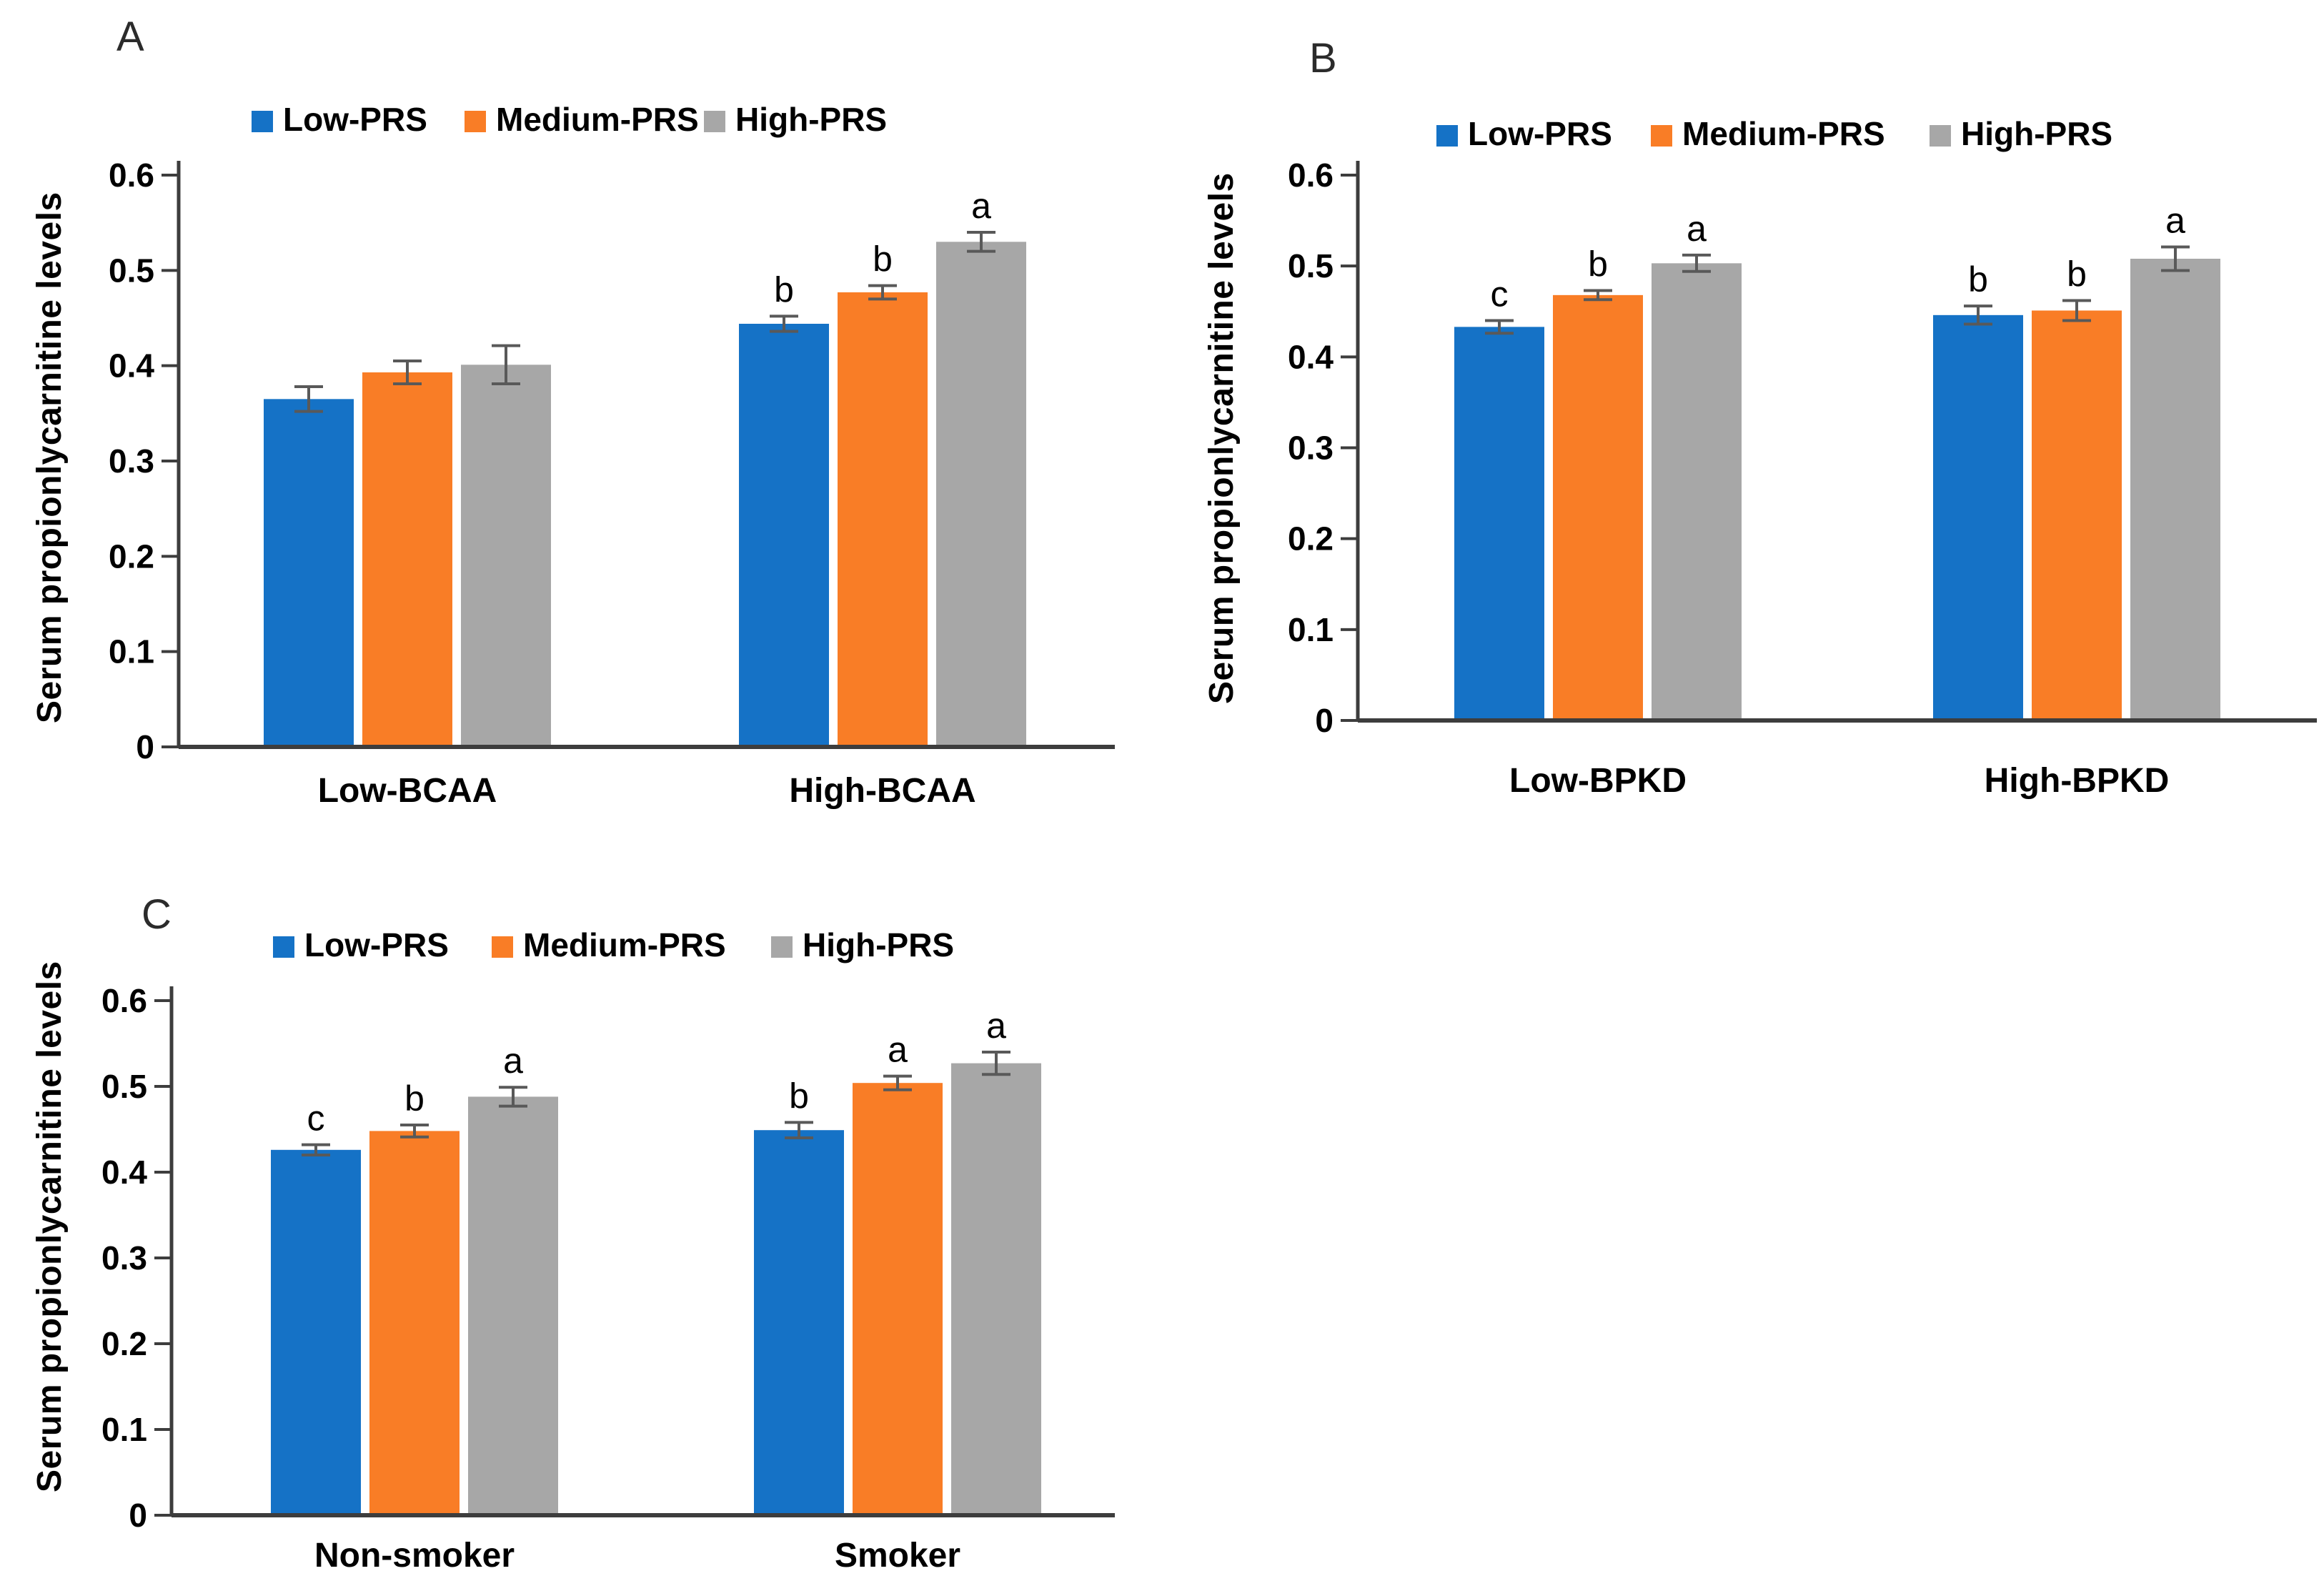 The height and width of the screenshot is (1591, 2324). Describe the element at coordinates (1598, 781) in the screenshot. I see `category-label: Low-BPKD` at that location.